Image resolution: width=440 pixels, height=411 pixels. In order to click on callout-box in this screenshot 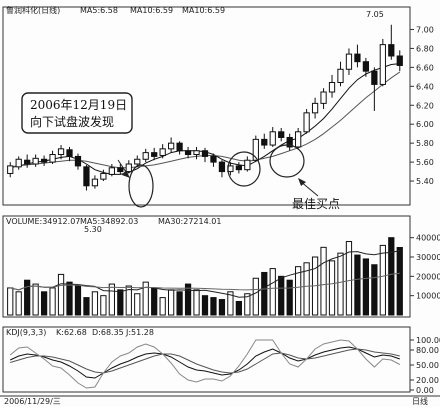, I will do `click(77, 113)`.